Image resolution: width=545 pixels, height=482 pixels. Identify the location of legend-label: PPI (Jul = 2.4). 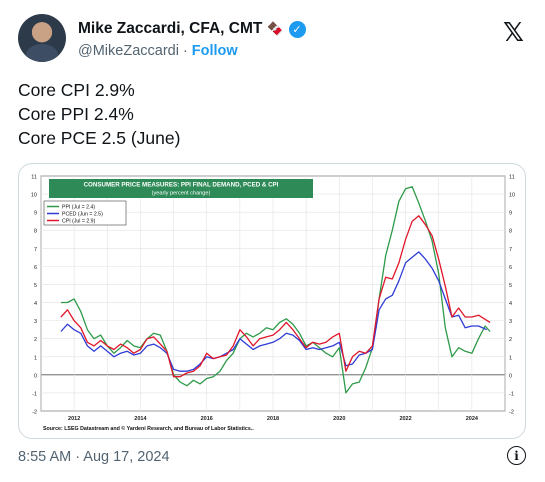
(78, 208).